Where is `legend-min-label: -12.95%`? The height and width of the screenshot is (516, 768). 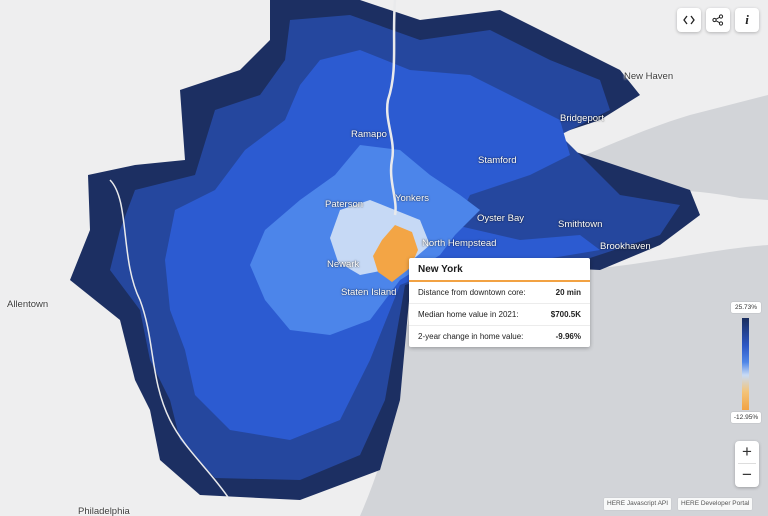 legend-min-label: -12.95% is located at coordinates (746, 417).